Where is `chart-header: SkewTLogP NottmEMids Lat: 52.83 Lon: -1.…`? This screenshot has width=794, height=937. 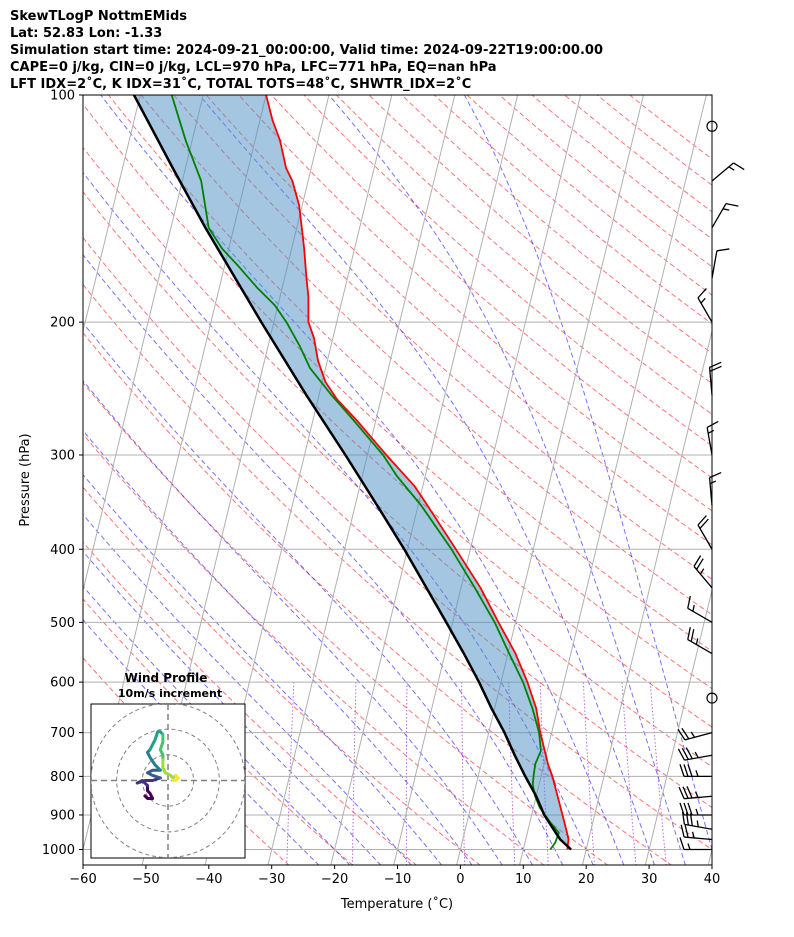 chart-header: SkewTLogP NottmEMids Lat: 52.83 Lon: -1.… is located at coordinates (400, 50).